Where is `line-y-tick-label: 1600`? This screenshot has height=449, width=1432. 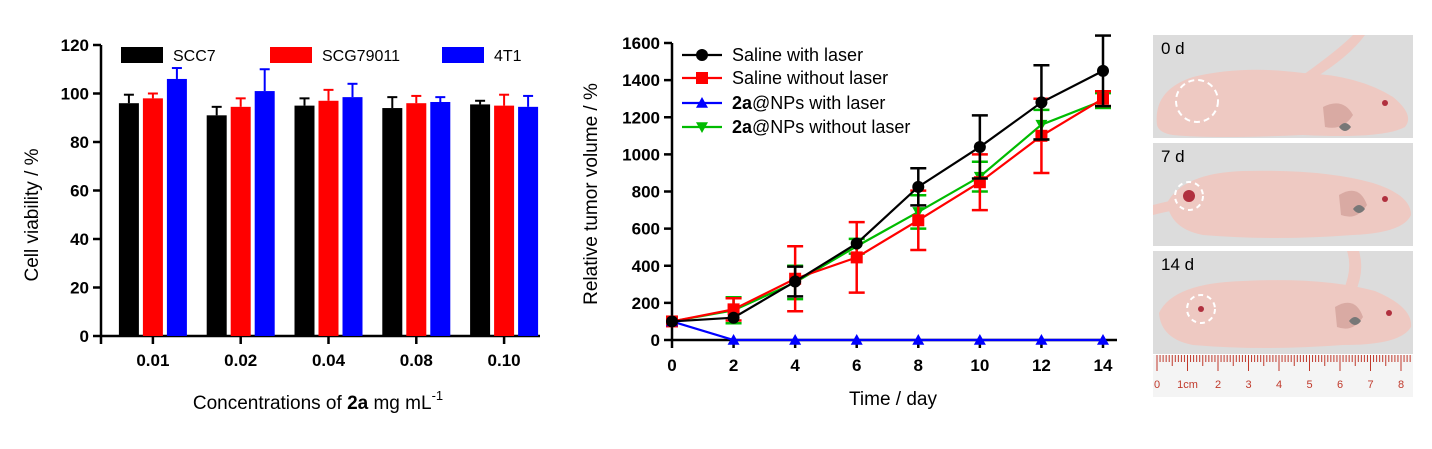 line-y-tick-label: 1600 is located at coordinates (641, 43).